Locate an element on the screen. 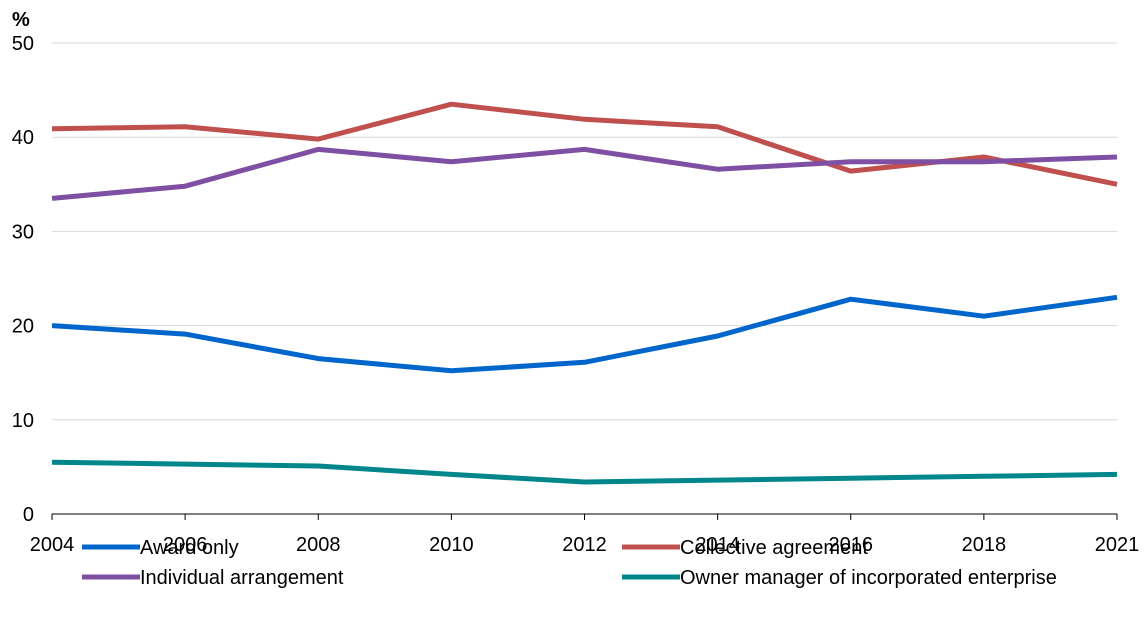 This screenshot has height=617, width=1145. y-tick-label-10: 10 is located at coordinates (23, 421).